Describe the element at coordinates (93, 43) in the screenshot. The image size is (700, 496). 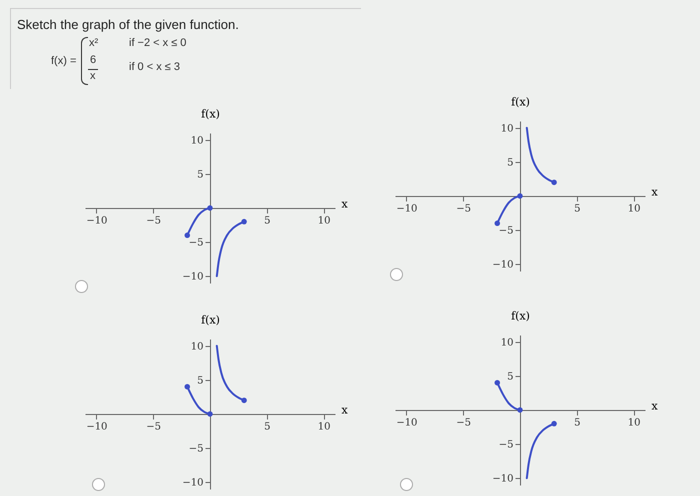
I see `text: x²` at that location.